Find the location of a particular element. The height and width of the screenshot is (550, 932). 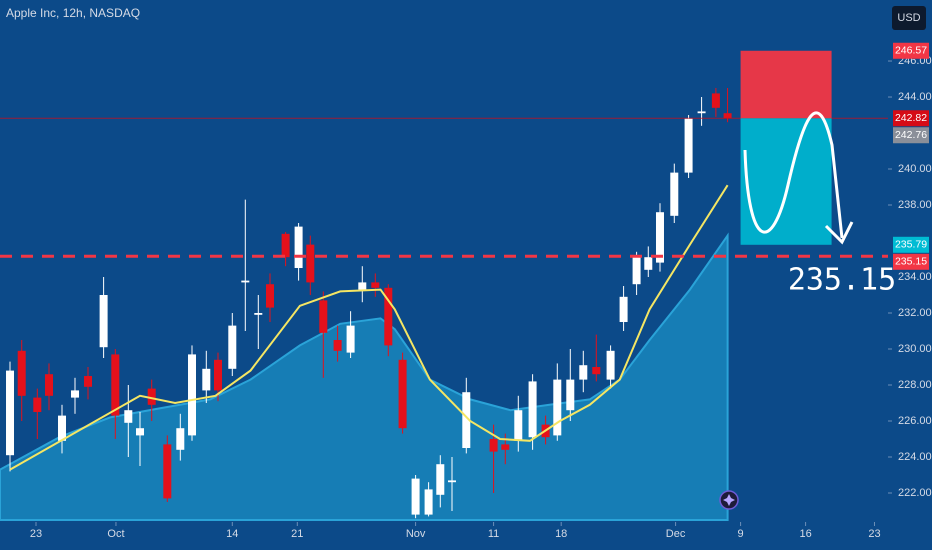

x-tick-label: Dec is located at coordinates (676, 534).